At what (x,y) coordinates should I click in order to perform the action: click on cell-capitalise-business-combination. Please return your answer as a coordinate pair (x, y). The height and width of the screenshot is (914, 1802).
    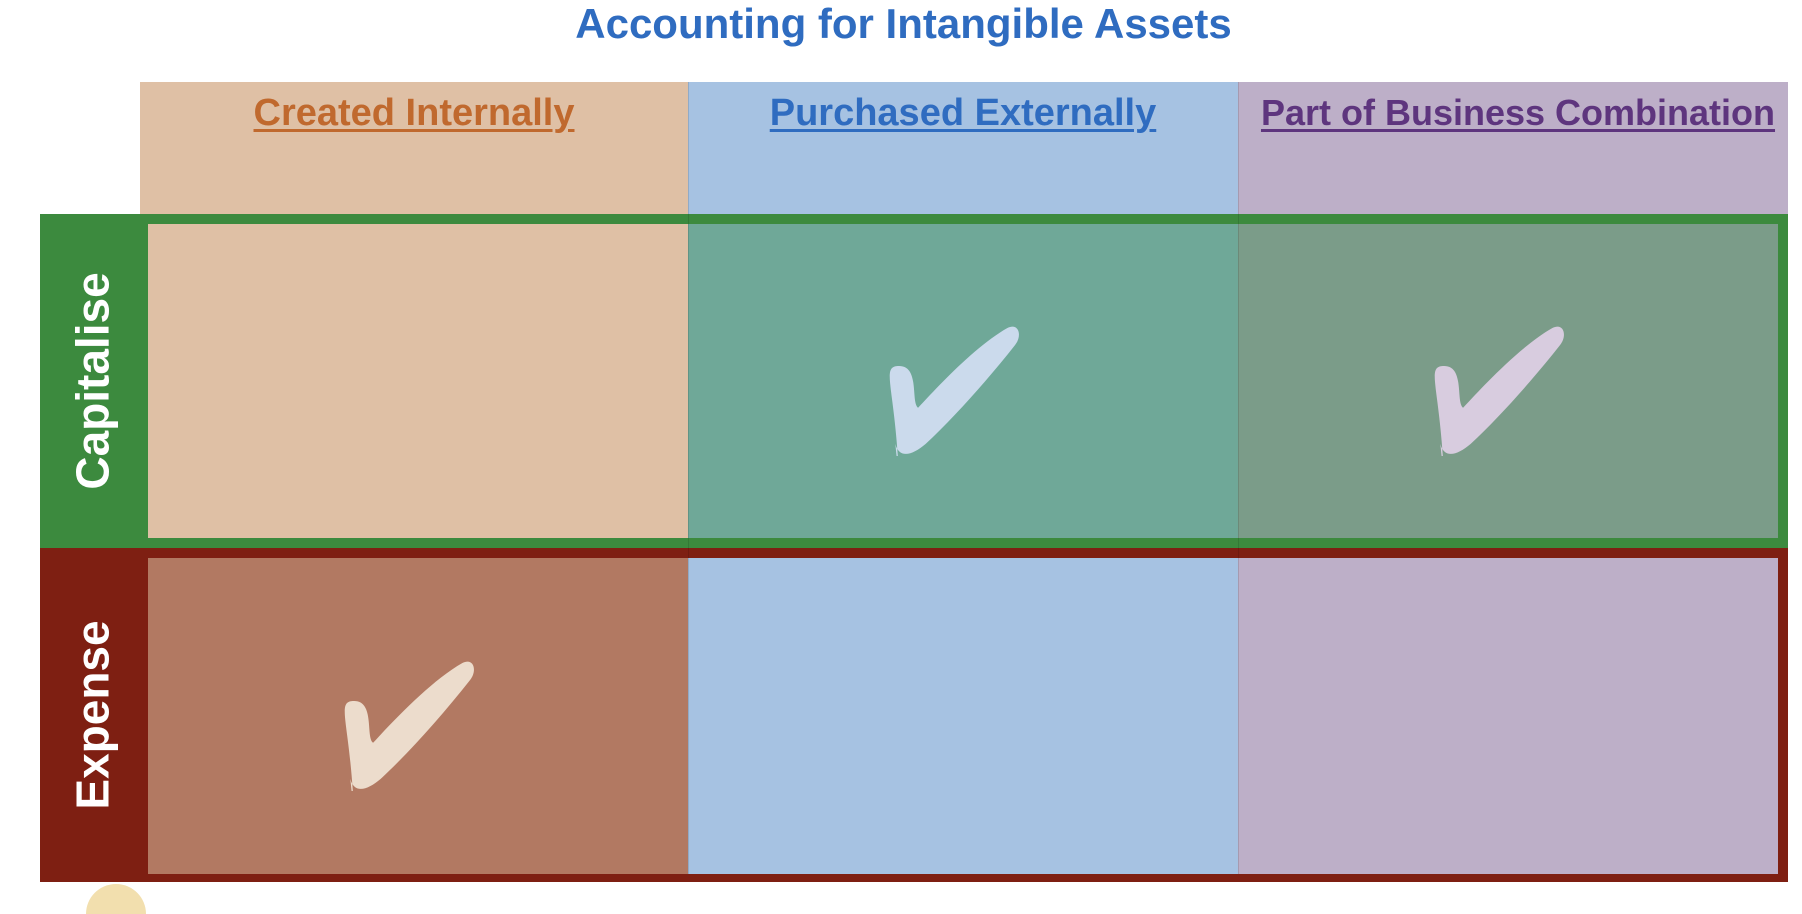
    Looking at the image, I should click on (1508, 381).